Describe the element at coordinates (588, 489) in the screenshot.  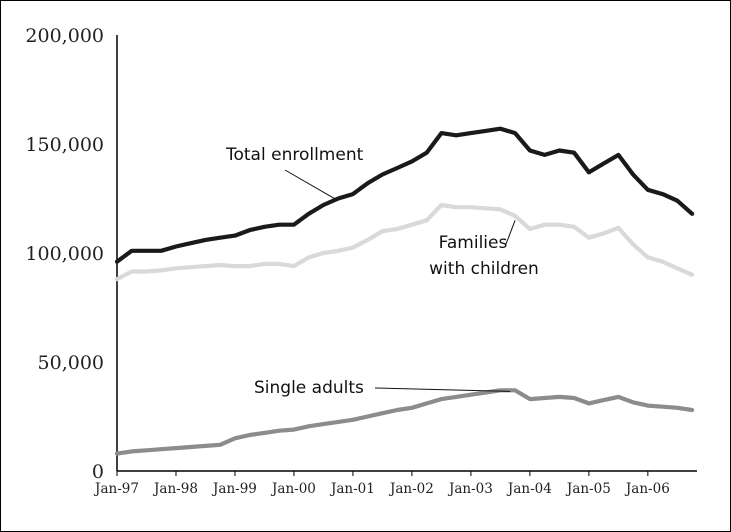
I see `x-tick-label: Jan-05` at that location.